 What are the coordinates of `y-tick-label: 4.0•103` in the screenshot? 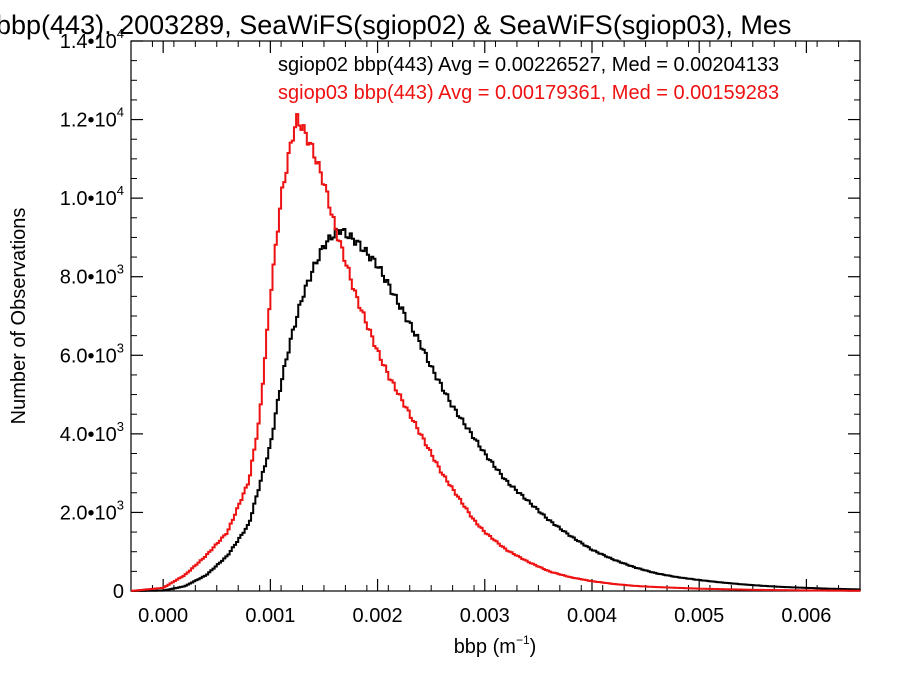 It's located at (92, 432).